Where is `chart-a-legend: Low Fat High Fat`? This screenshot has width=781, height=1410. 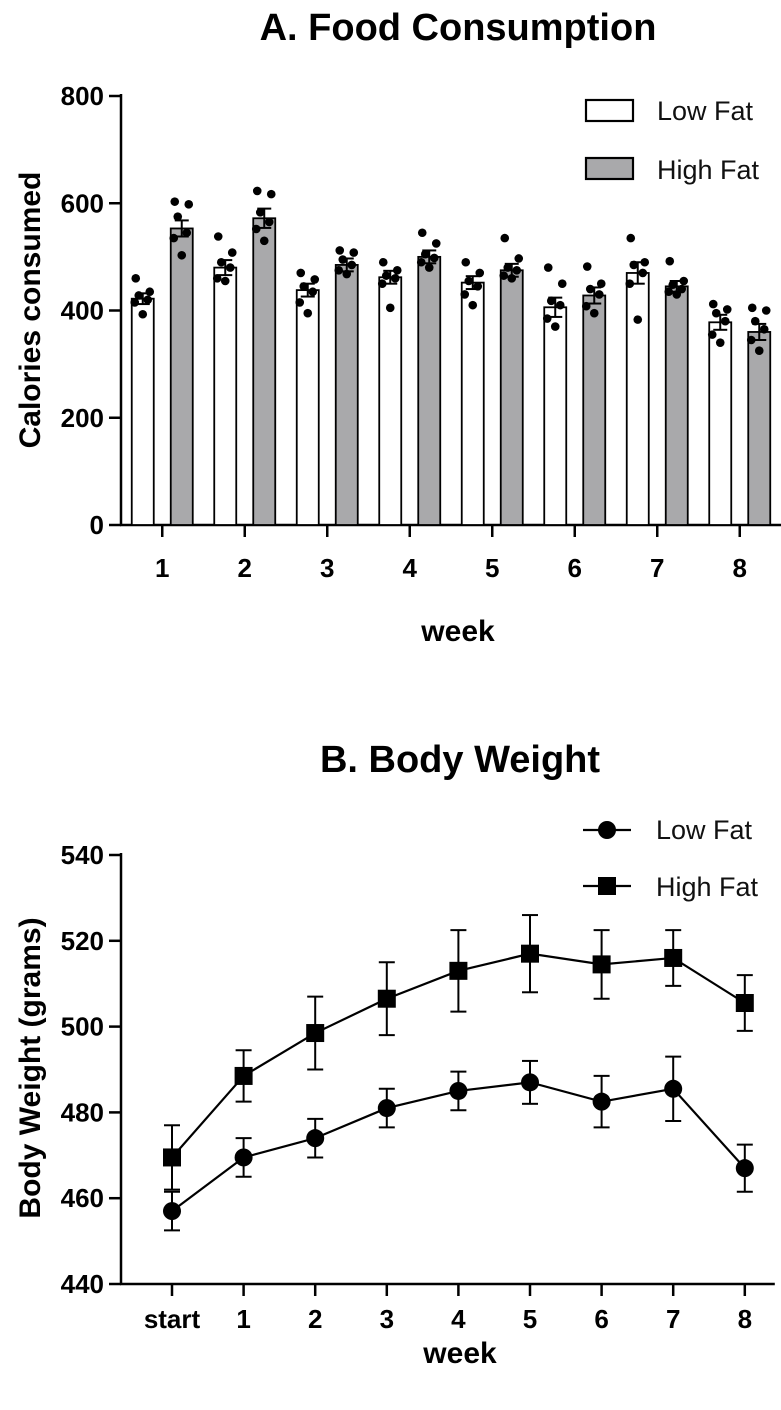
chart-a-legend: Low Fat High Fat is located at coordinates (672, 140).